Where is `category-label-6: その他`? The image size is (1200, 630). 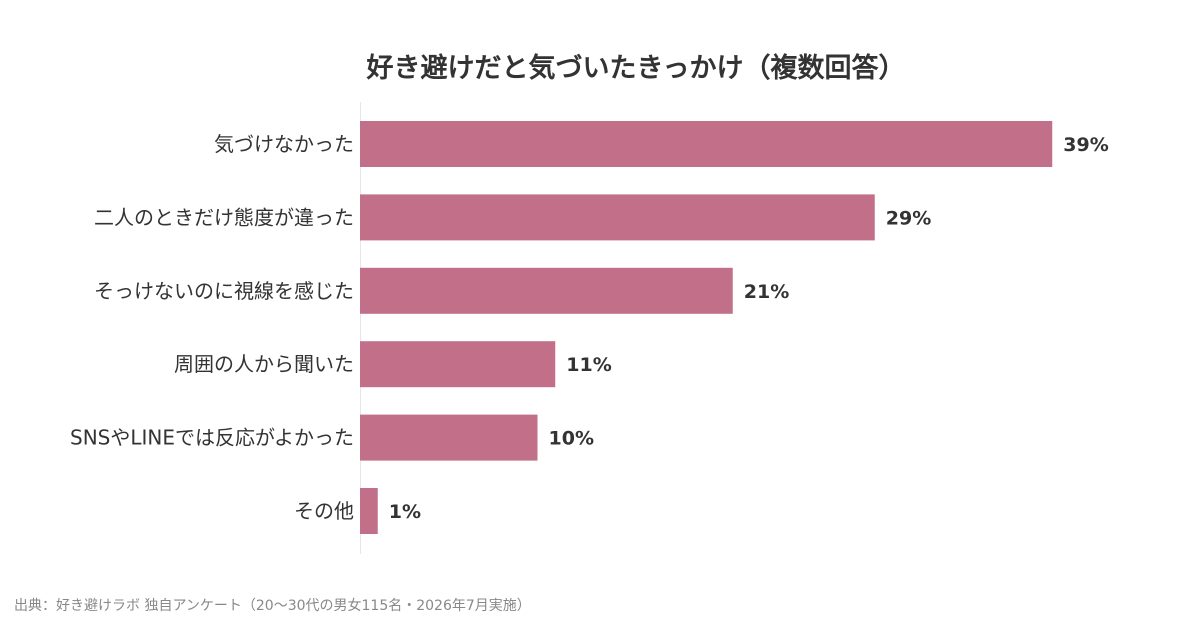 category-label-6: その他 is located at coordinates (324, 511).